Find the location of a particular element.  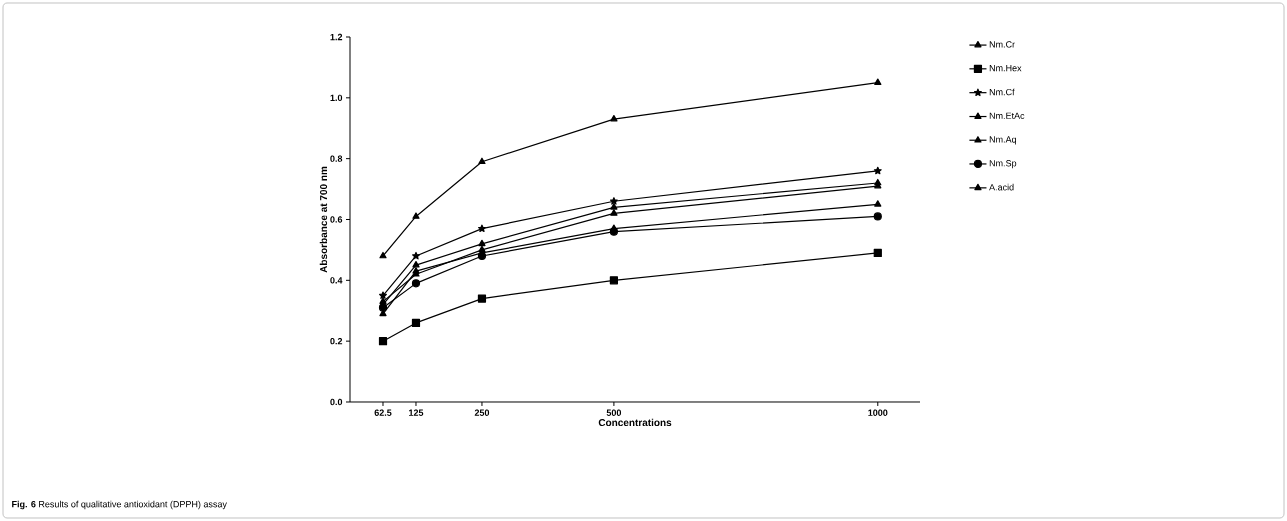

y-tick-label: 0.2 is located at coordinates (336, 341).